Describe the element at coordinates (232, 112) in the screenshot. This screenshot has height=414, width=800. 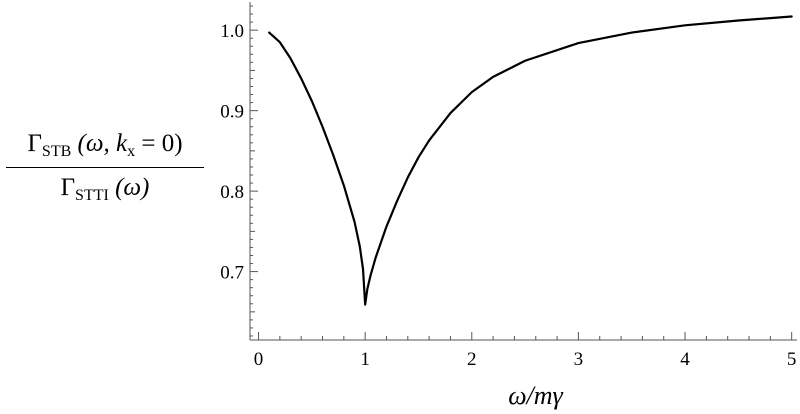
I see `y-tick-label: 0.9` at that location.